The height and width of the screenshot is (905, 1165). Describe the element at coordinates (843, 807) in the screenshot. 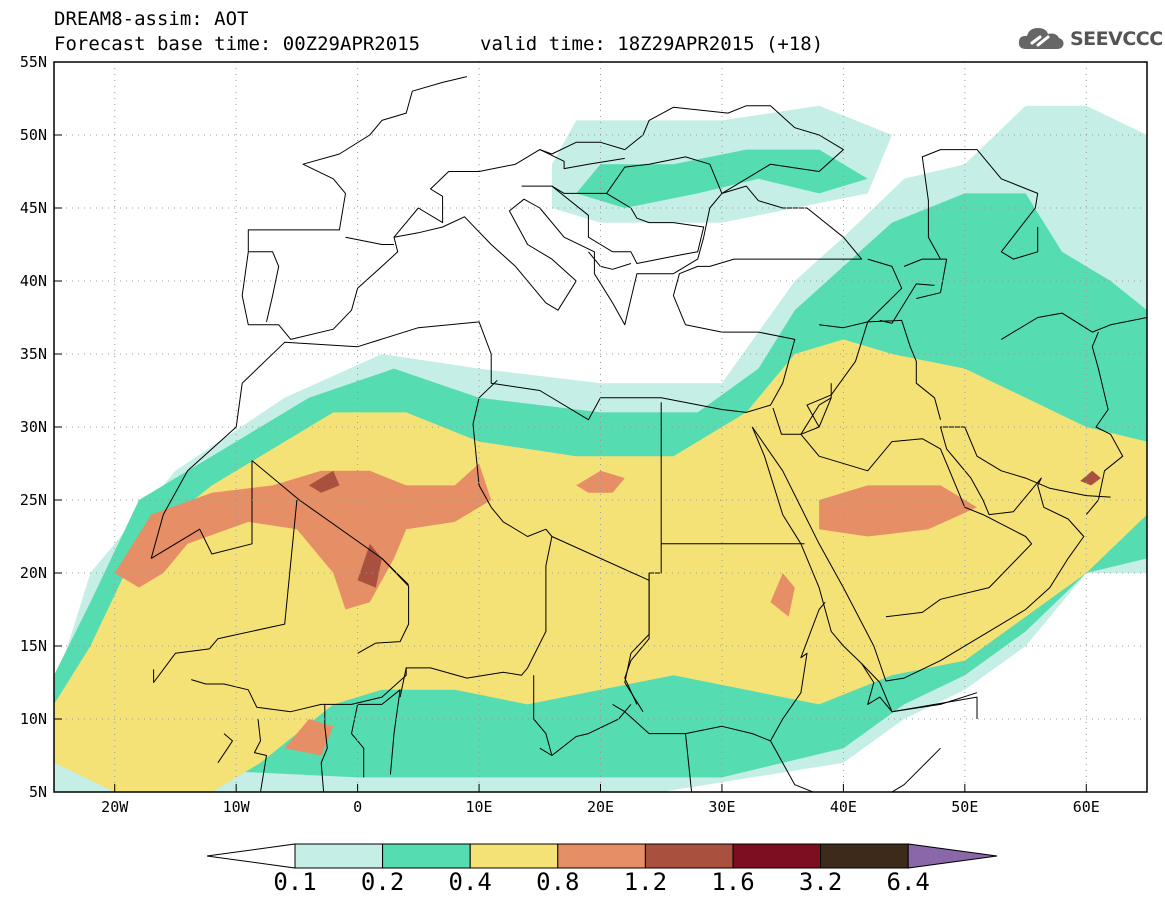

I see `lon-tick-label: 40E` at that location.